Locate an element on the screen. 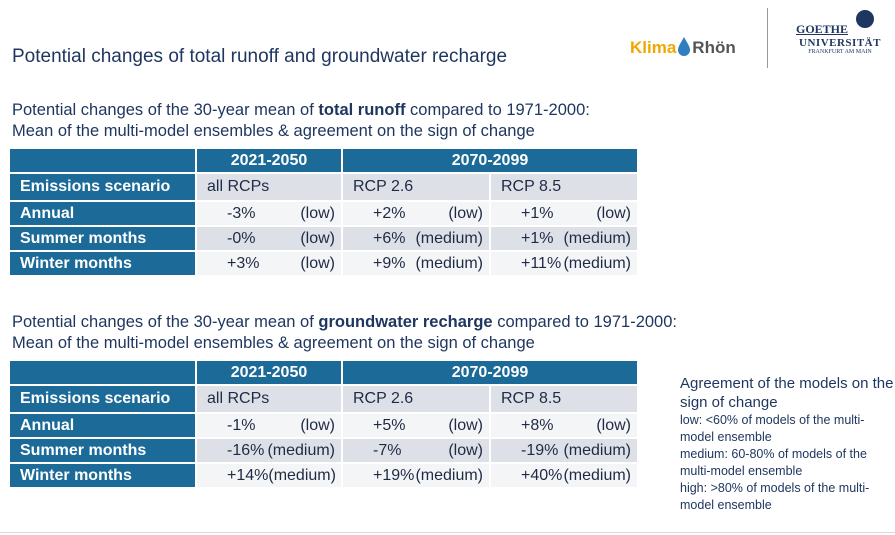  caption-bold: groundwater recharge is located at coordinates (405, 322).